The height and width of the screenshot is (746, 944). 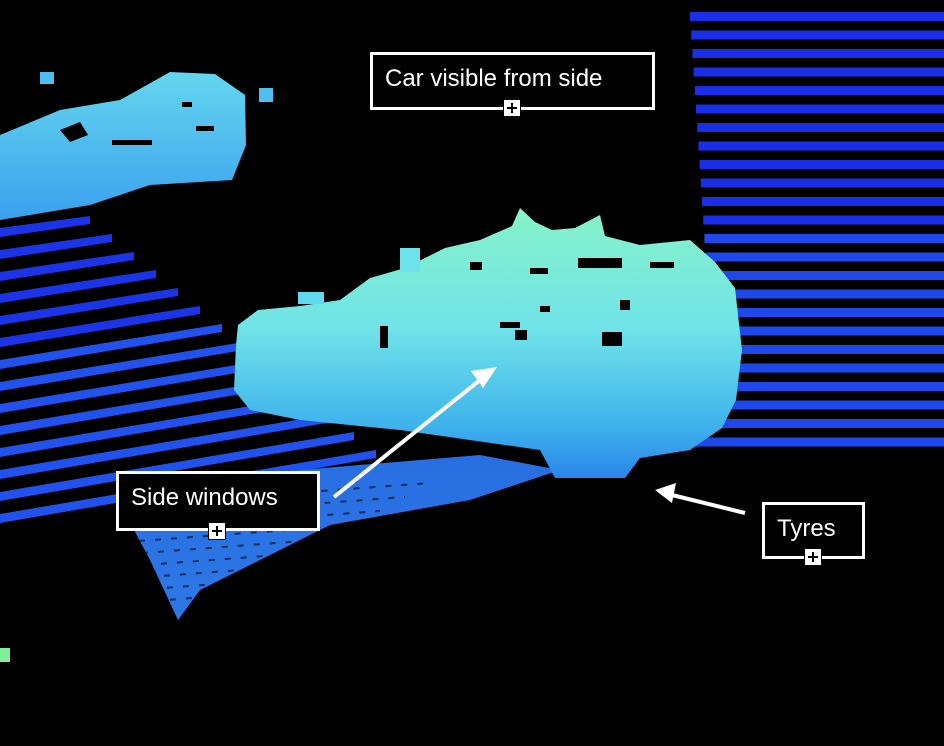 What do you see at coordinates (123, 146) in the screenshot?
I see `left-car-point-cluster` at bounding box center [123, 146].